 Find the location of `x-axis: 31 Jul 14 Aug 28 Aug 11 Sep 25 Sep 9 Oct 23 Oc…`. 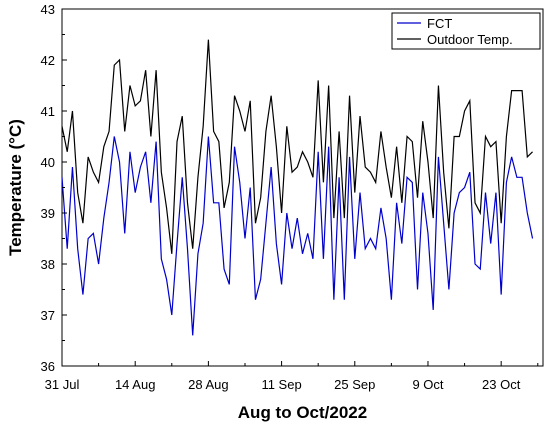

x-axis: 31 Jul 14 Aug 28 Aug 11 Sep 25 Sep 9 Oct 23 Oc… is located at coordinates (292, 376).